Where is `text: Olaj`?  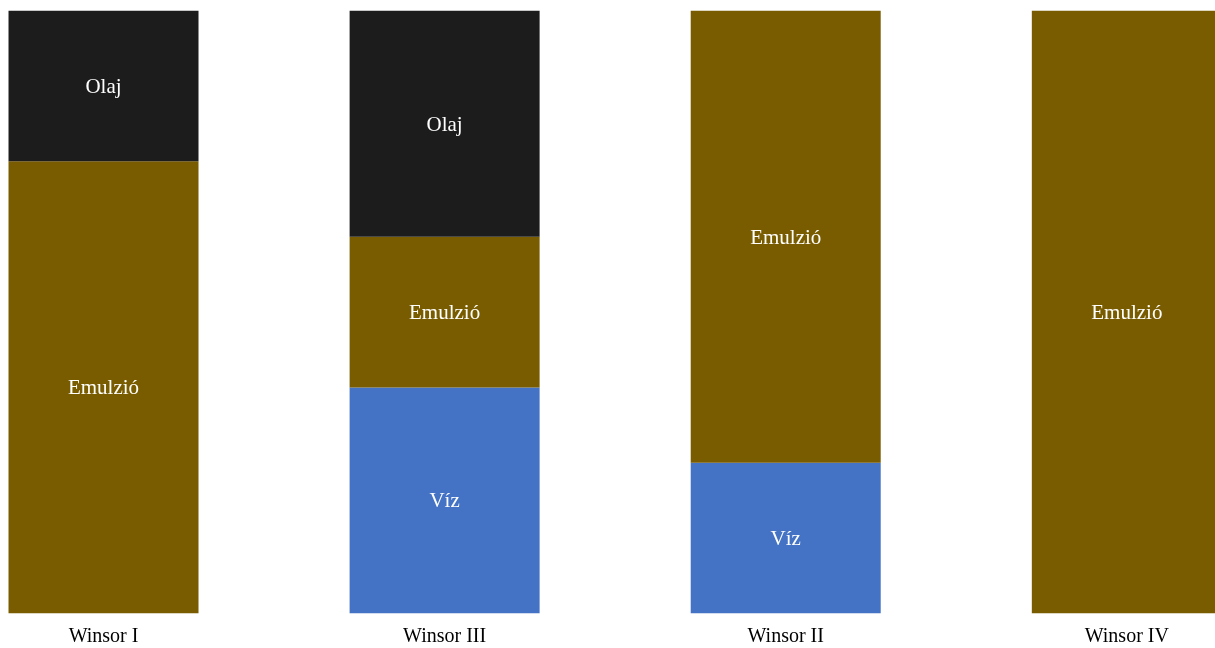
text: Olaj is located at coordinates (444, 123).